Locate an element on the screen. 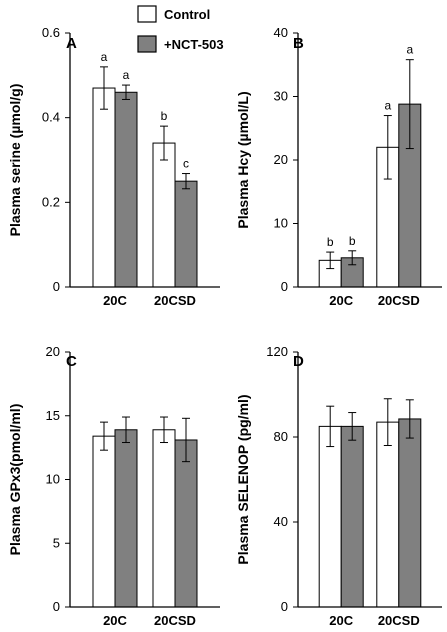 The image size is (447, 632). panel-letter: A is located at coordinates (71, 43).